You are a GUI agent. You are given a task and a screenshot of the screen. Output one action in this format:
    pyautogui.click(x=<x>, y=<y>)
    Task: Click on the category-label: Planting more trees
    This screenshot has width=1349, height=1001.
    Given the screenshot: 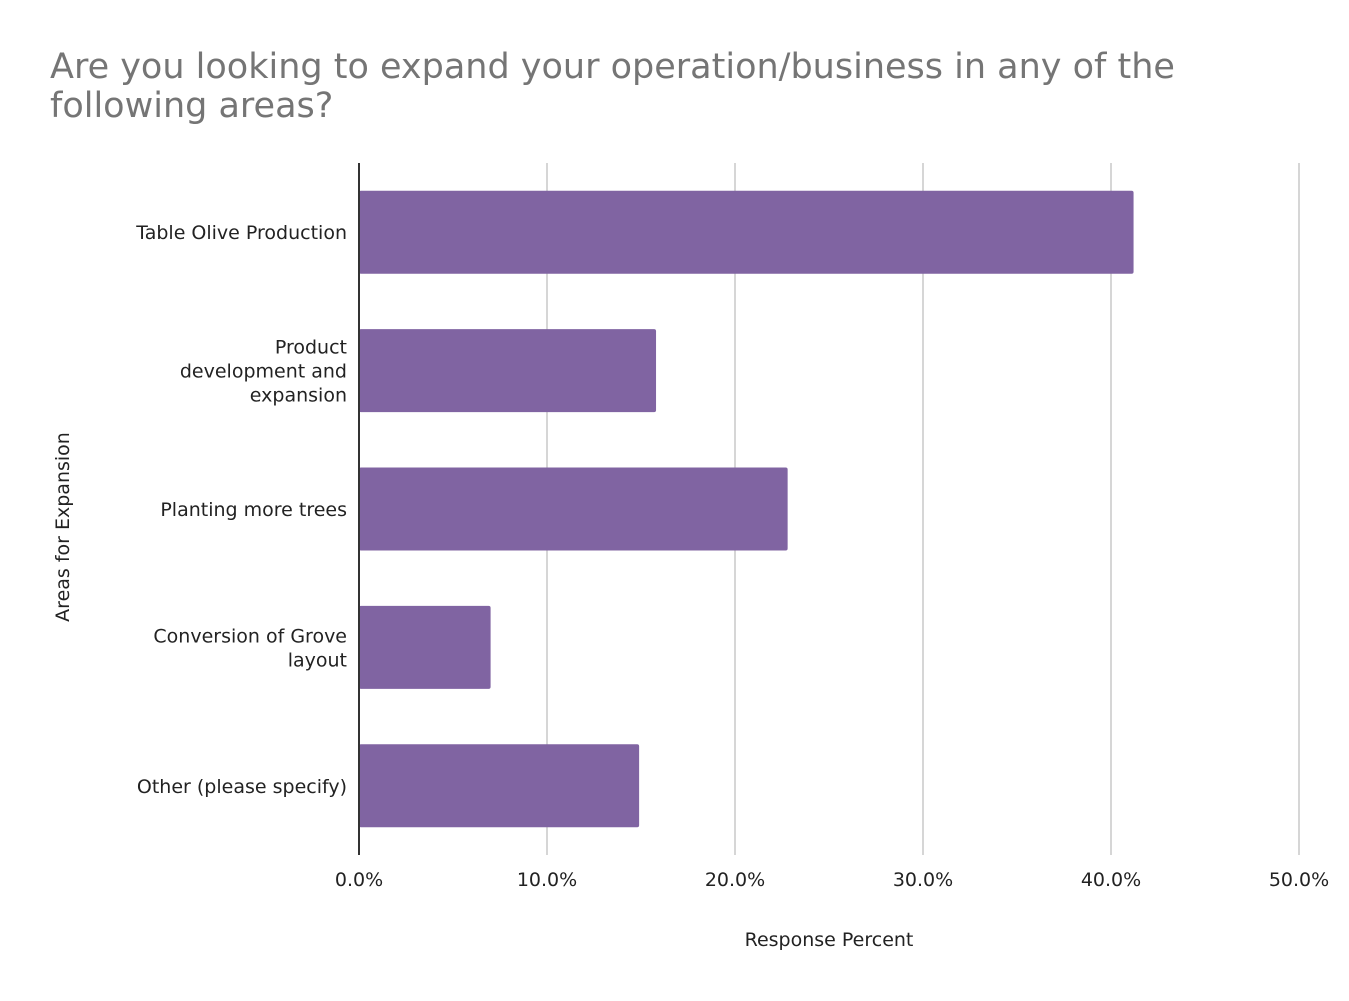 What is the action you would take?
    pyautogui.click(x=253, y=510)
    